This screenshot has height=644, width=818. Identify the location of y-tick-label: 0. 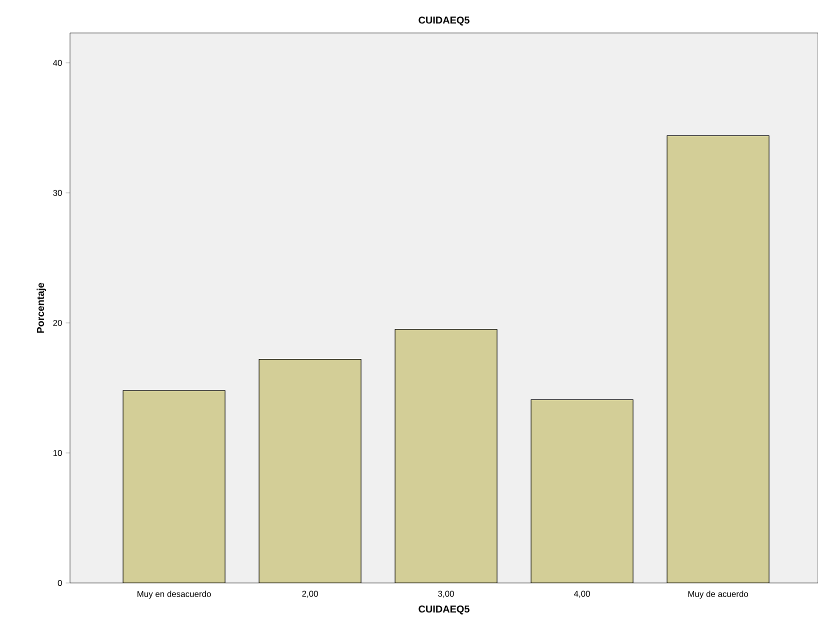
(60, 583).